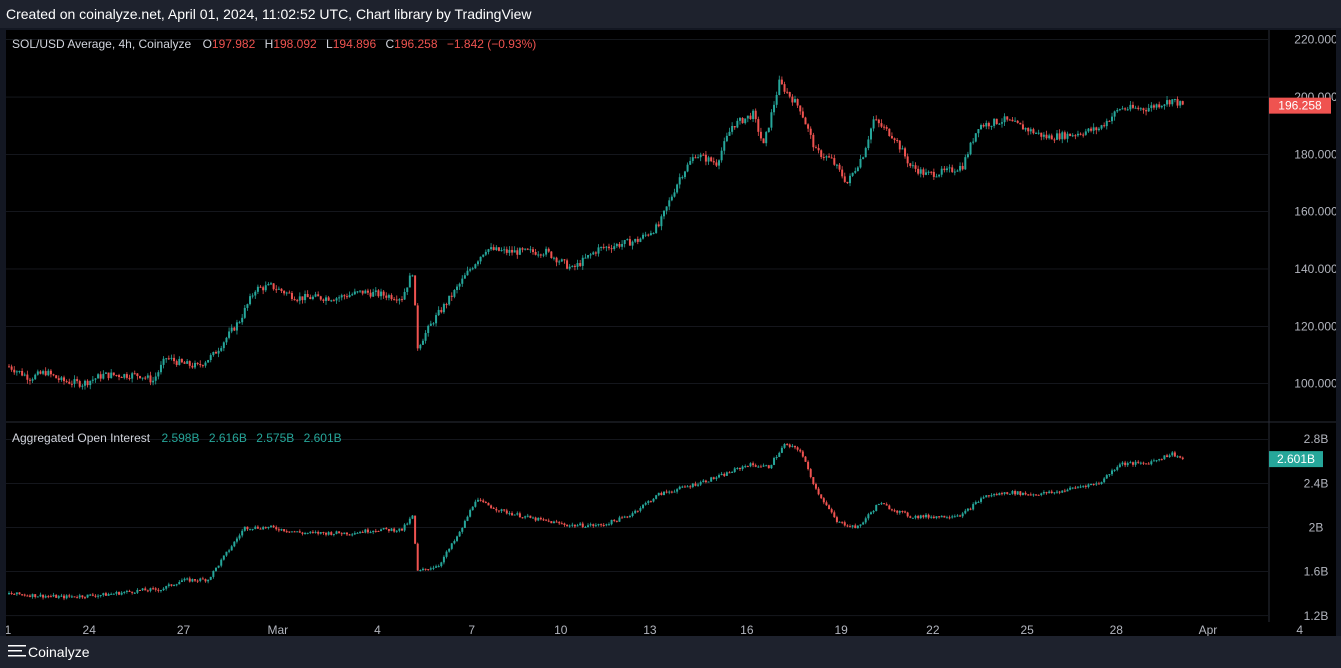 This screenshot has height=668, width=1341. Describe the element at coordinates (9, 629) in the screenshot. I see `x-tick: 1` at that location.